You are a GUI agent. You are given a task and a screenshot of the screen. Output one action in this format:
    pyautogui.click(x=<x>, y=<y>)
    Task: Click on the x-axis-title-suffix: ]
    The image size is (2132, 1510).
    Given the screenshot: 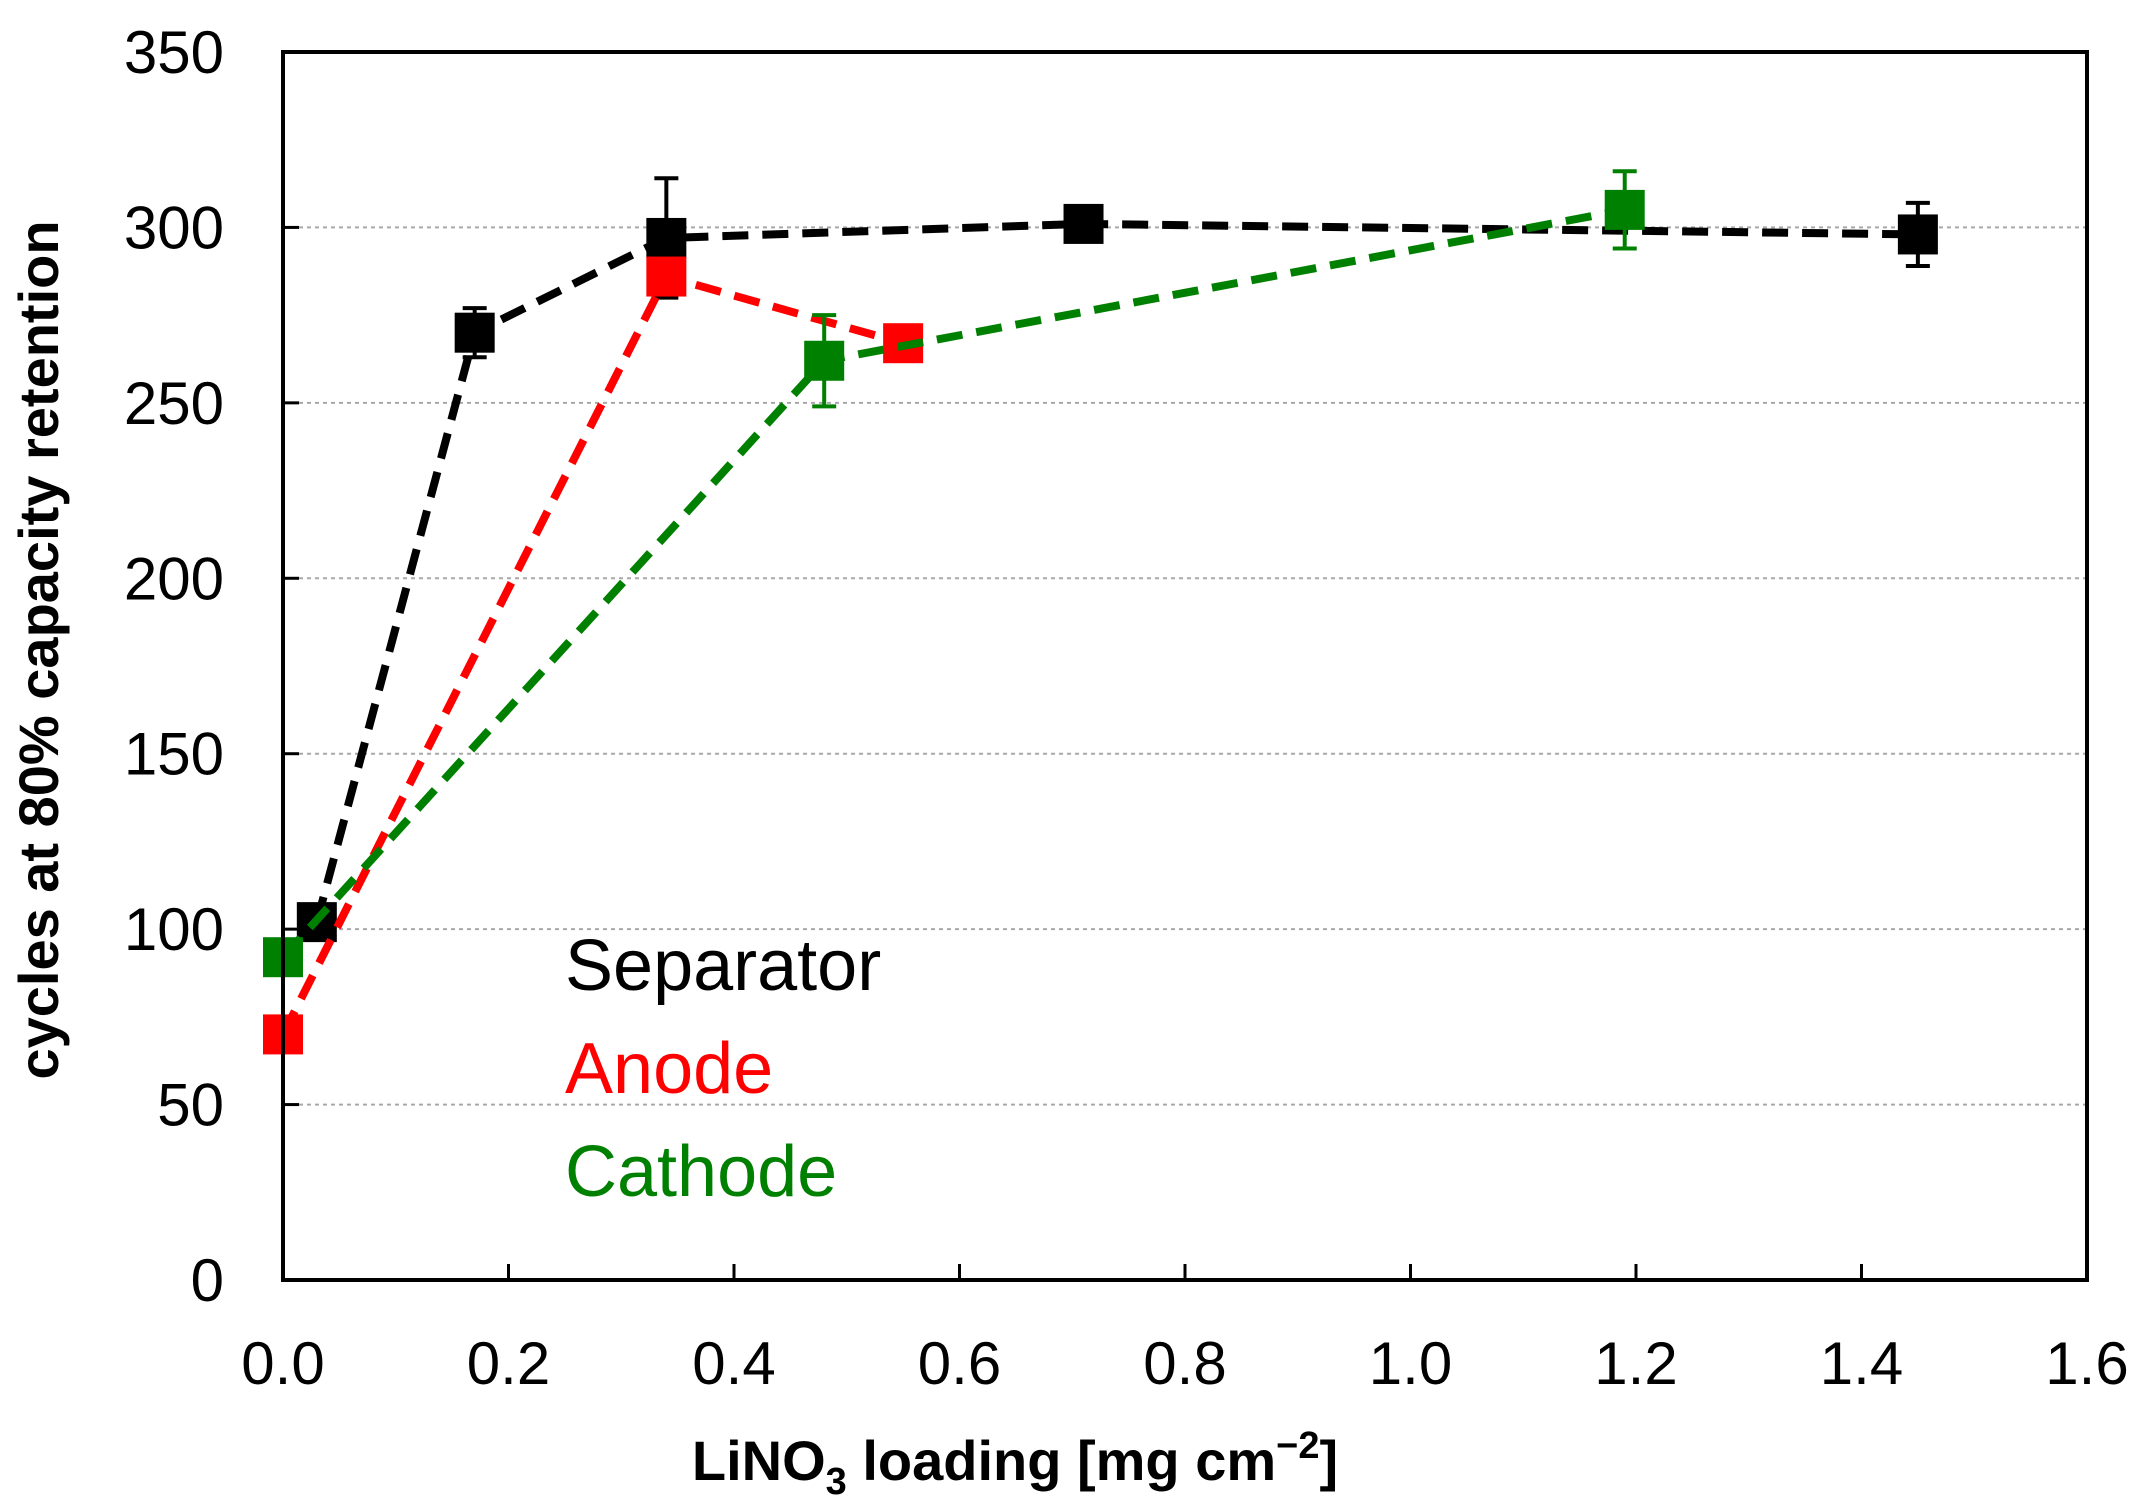 What is the action you would take?
    pyautogui.click(x=1328, y=1460)
    